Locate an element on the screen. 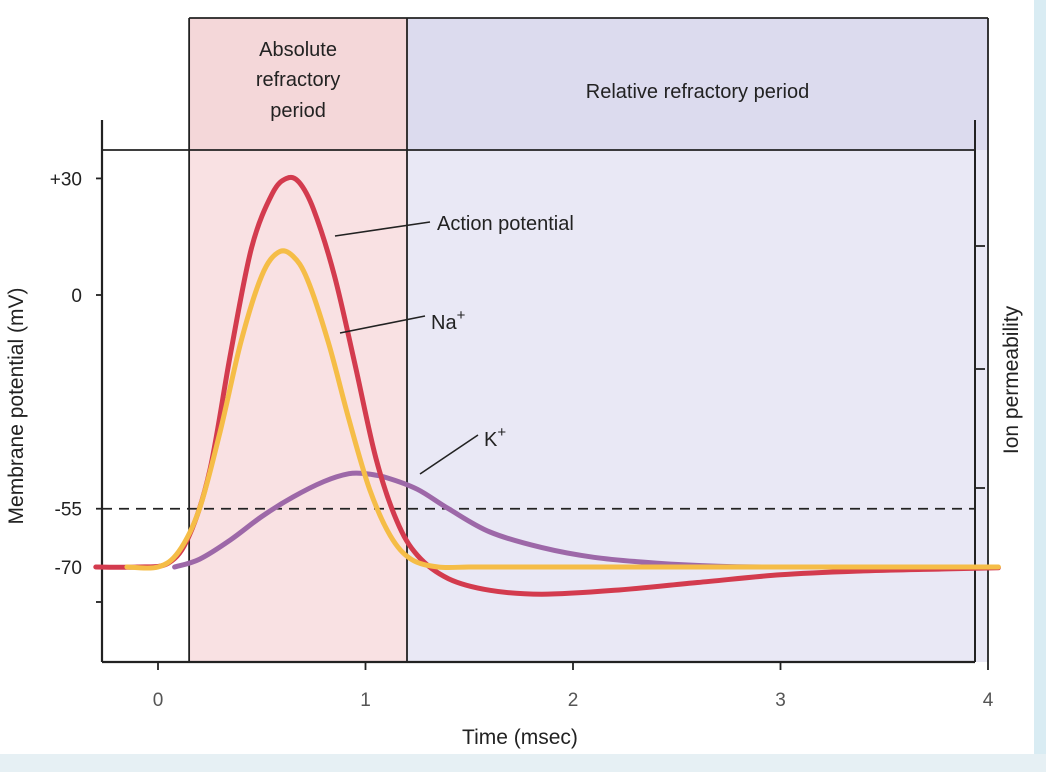 The height and width of the screenshot is (772, 1046). k-permeability-curve is located at coordinates (472, 520).